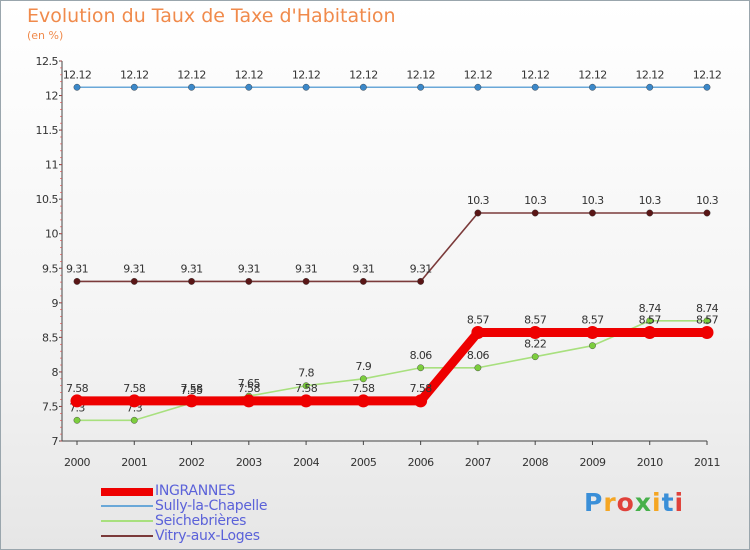  Describe the element at coordinates (478, 462) in the screenshot. I see `x-tick-label: 2007` at that location.